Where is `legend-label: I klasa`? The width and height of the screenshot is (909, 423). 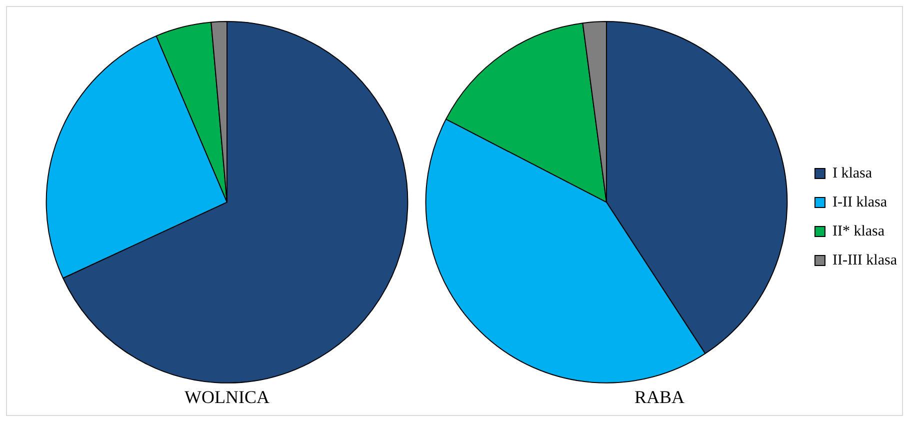 legend-label: I klasa is located at coordinates (852, 173).